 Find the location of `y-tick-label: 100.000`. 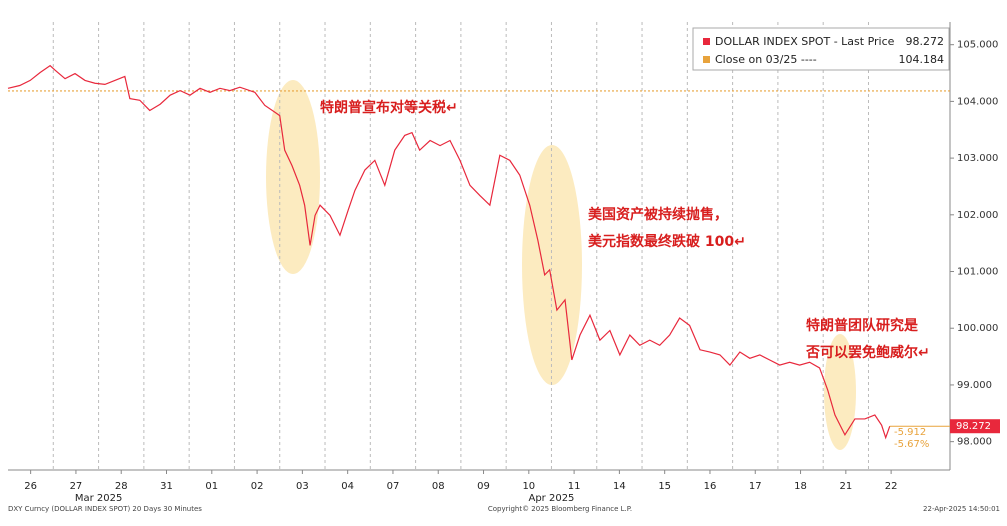

y-tick-label: 100.000 is located at coordinates (977, 328).